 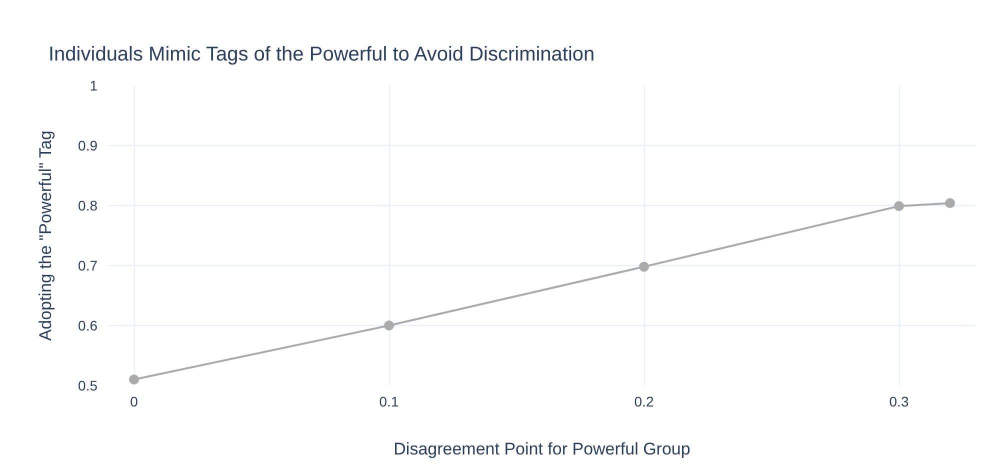 What do you see at coordinates (134, 402) in the screenshot?
I see `x-tick-label: 0` at bounding box center [134, 402].